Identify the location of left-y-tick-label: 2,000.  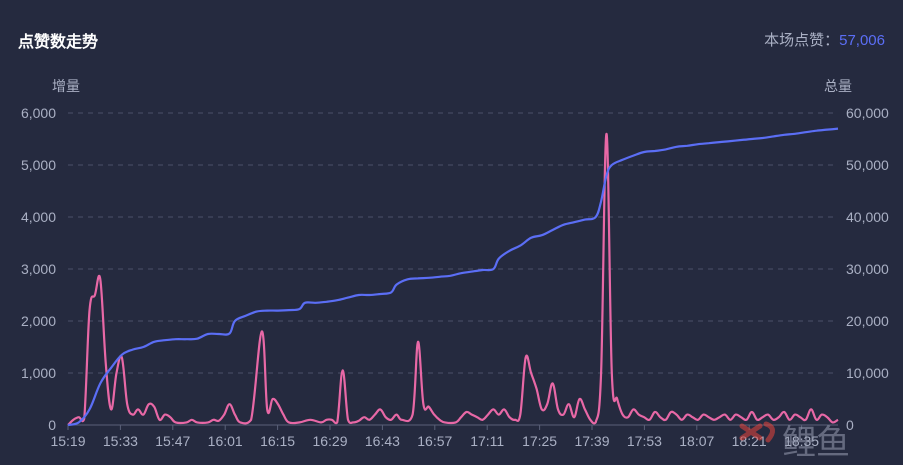
(38, 321).